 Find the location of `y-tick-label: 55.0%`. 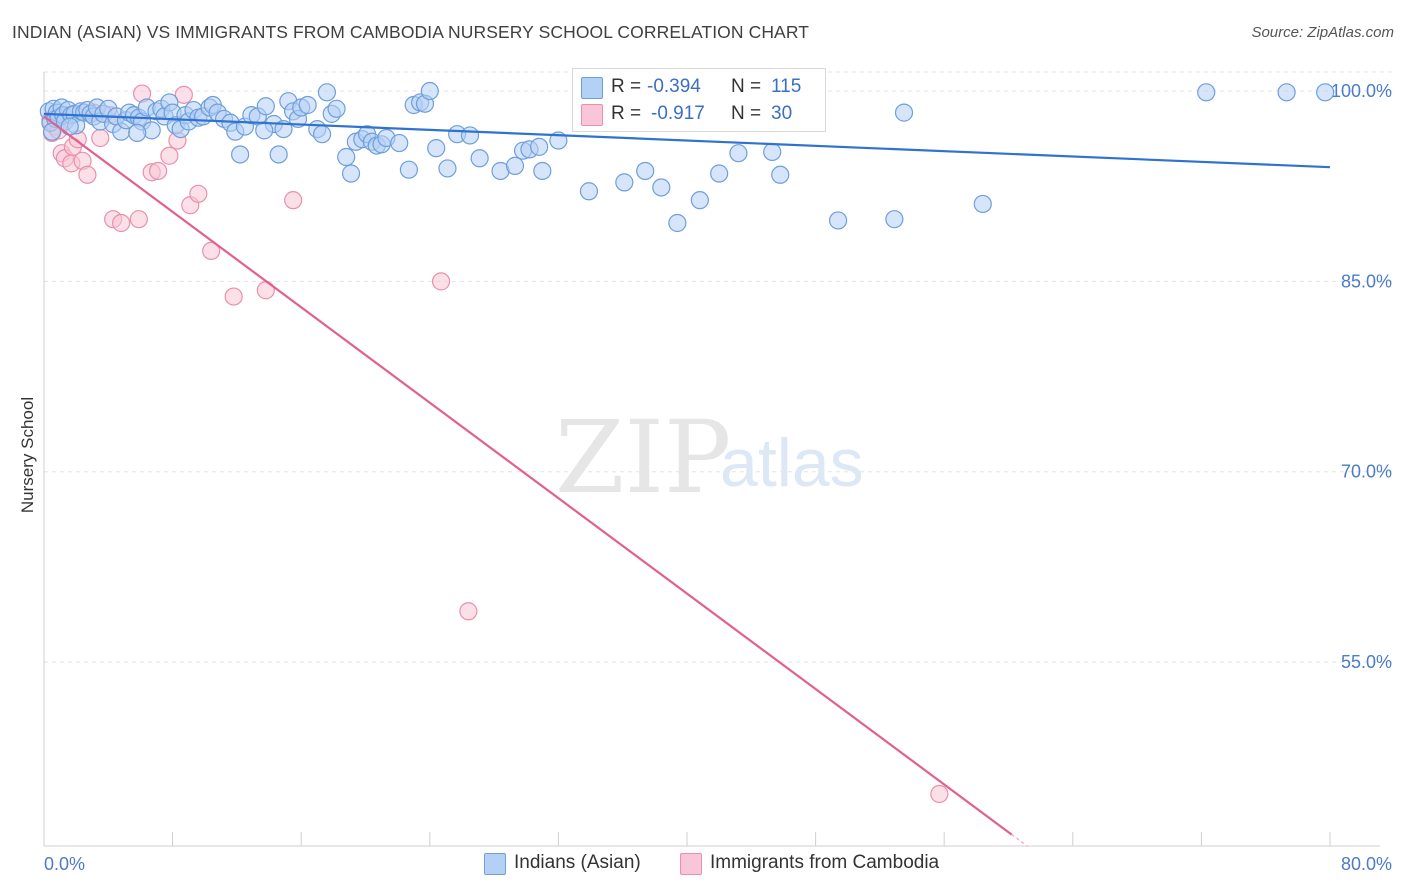

y-tick-label: 55.0% is located at coordinates (1366, 662).